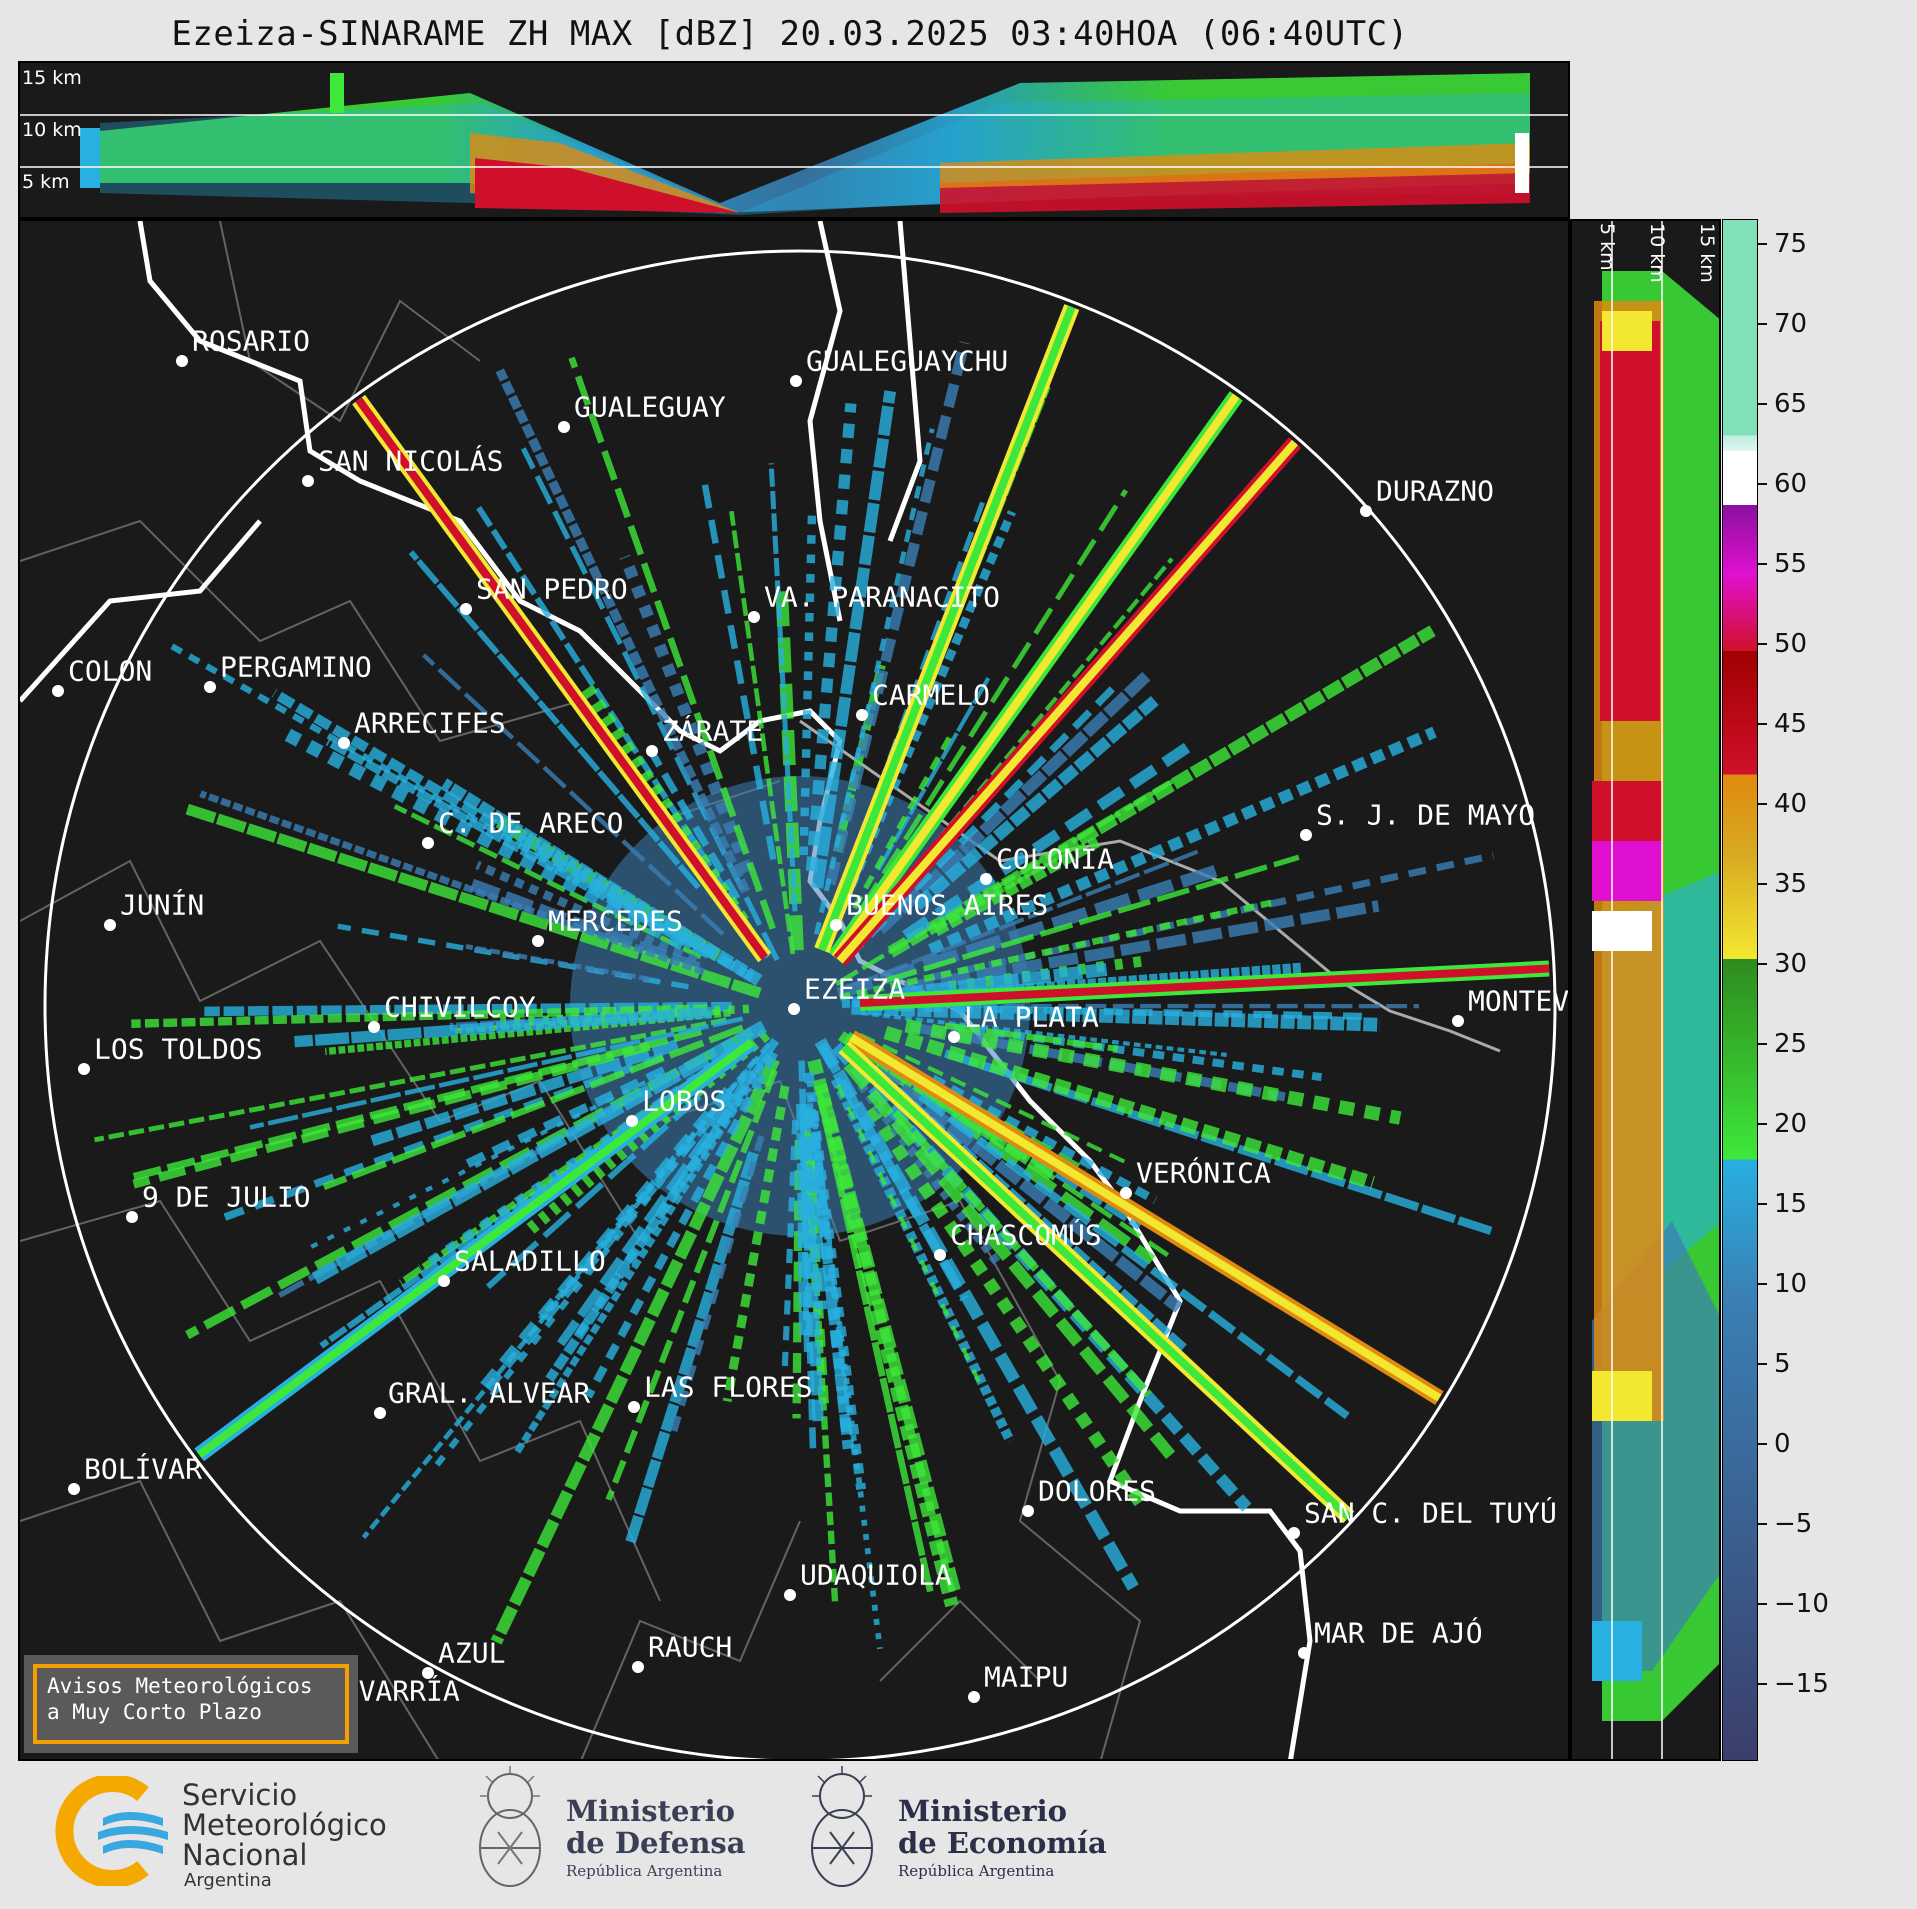  What do you see at coordinates (876, 1575) in the screenshot?
I see `city-label: UDAQUIOLA` at bounding box center [876, 1575].